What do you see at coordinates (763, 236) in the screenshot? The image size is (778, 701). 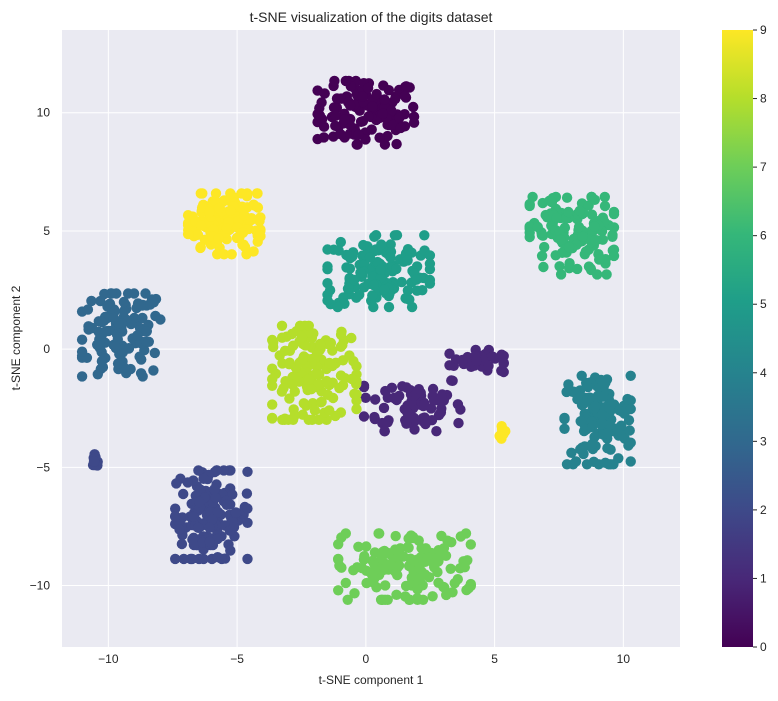 I see `colorbar-tick-label: 6` at bounding box center [763, 236].